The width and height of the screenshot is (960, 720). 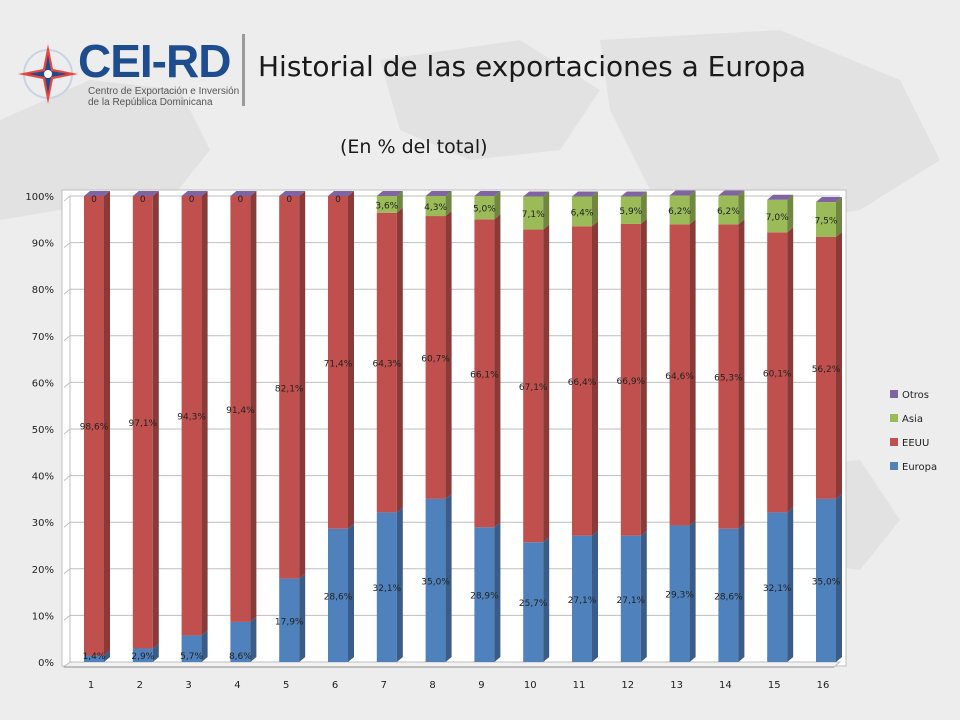 I want to click on bar-europa-16-side, so click(x=839, y=577).